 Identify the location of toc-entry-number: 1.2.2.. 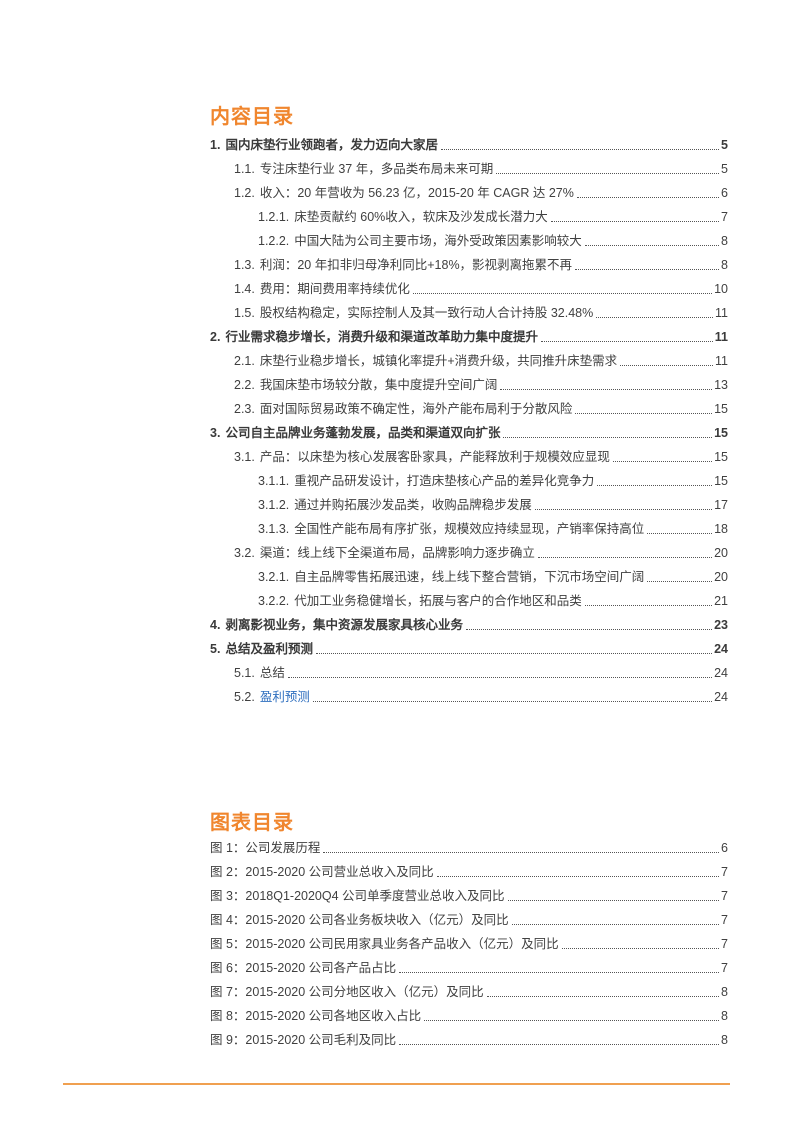
(274, 241).